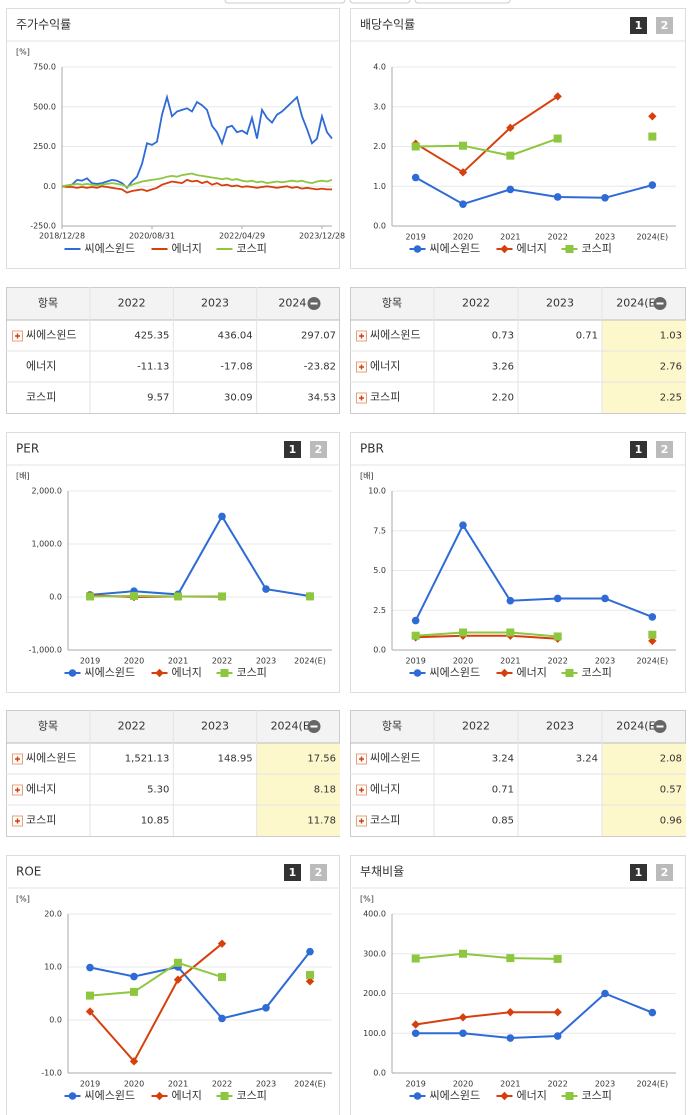  What do you see at coordinates (503, 821) in the screenshot?
I see `table-cell: 0.85` at bounding box center [503, 821].